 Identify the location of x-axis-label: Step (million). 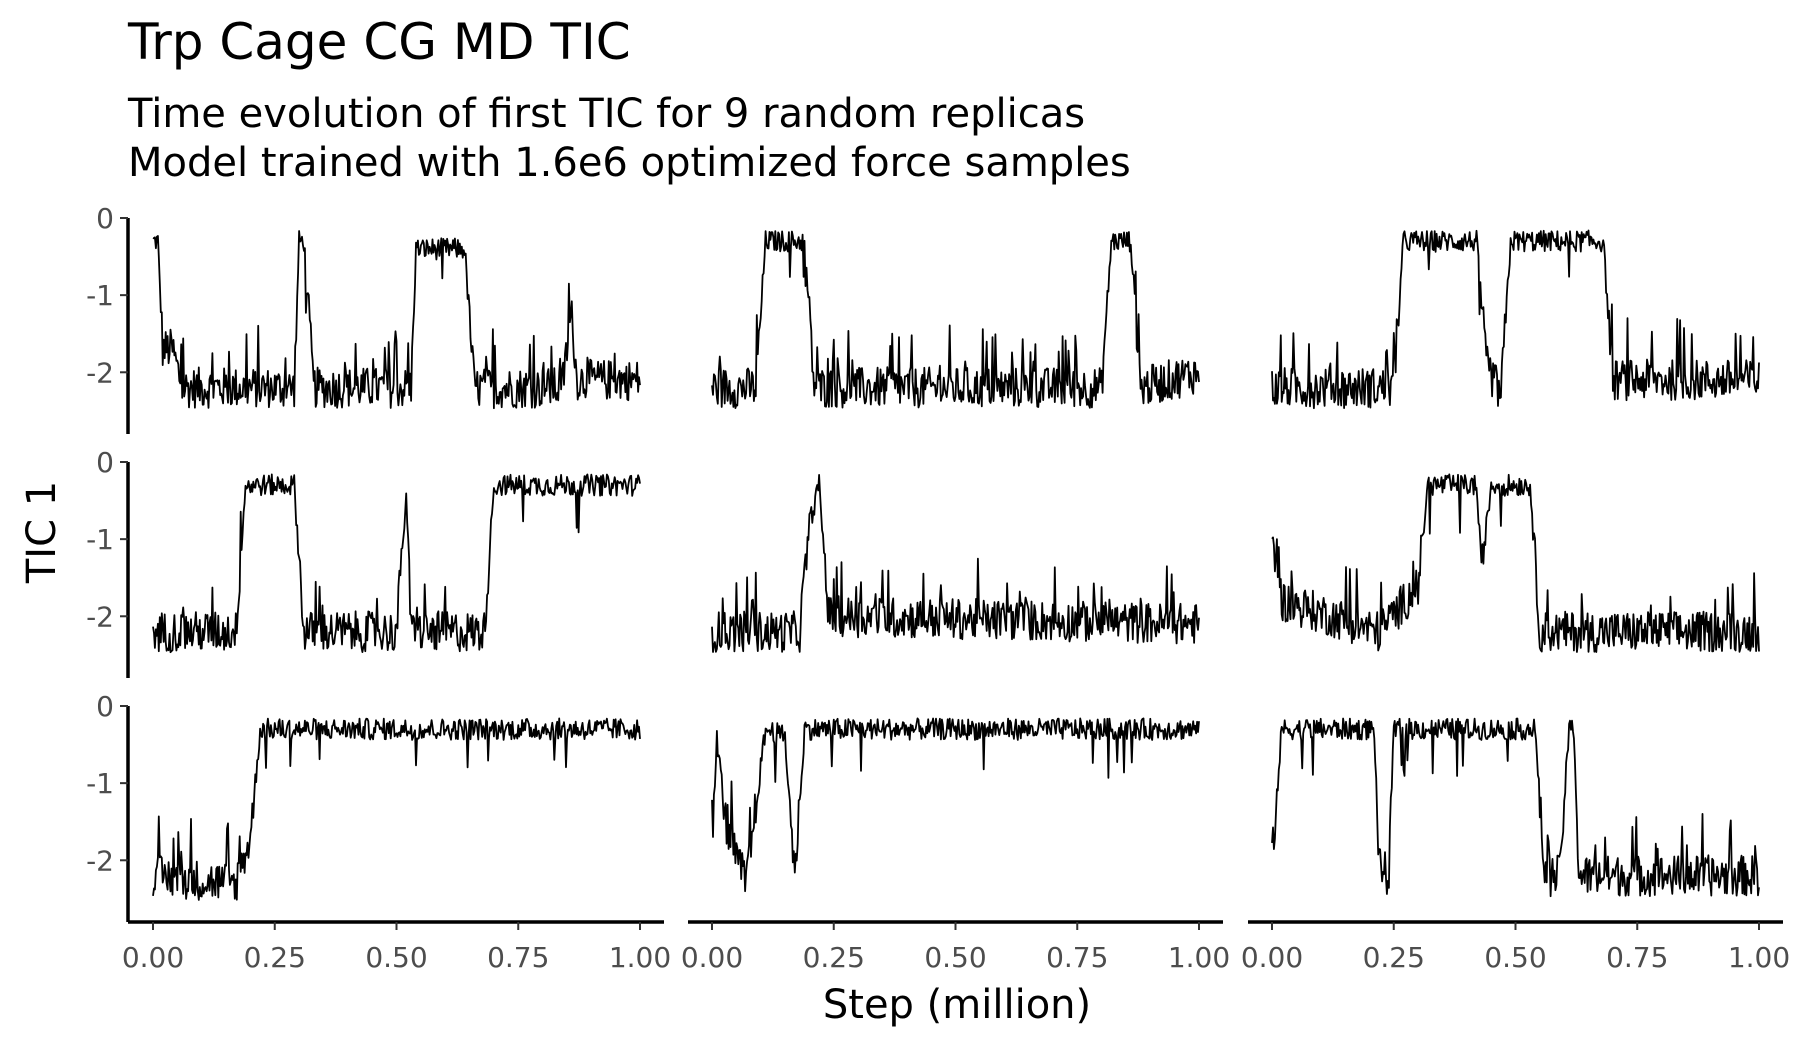
(957, 1005).